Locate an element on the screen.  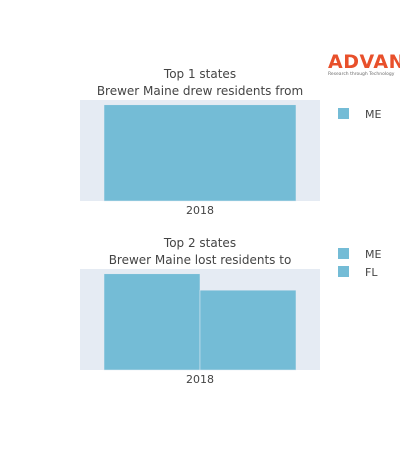
chart-1-x-tick: 2018 is located at coordinates (200, 210).